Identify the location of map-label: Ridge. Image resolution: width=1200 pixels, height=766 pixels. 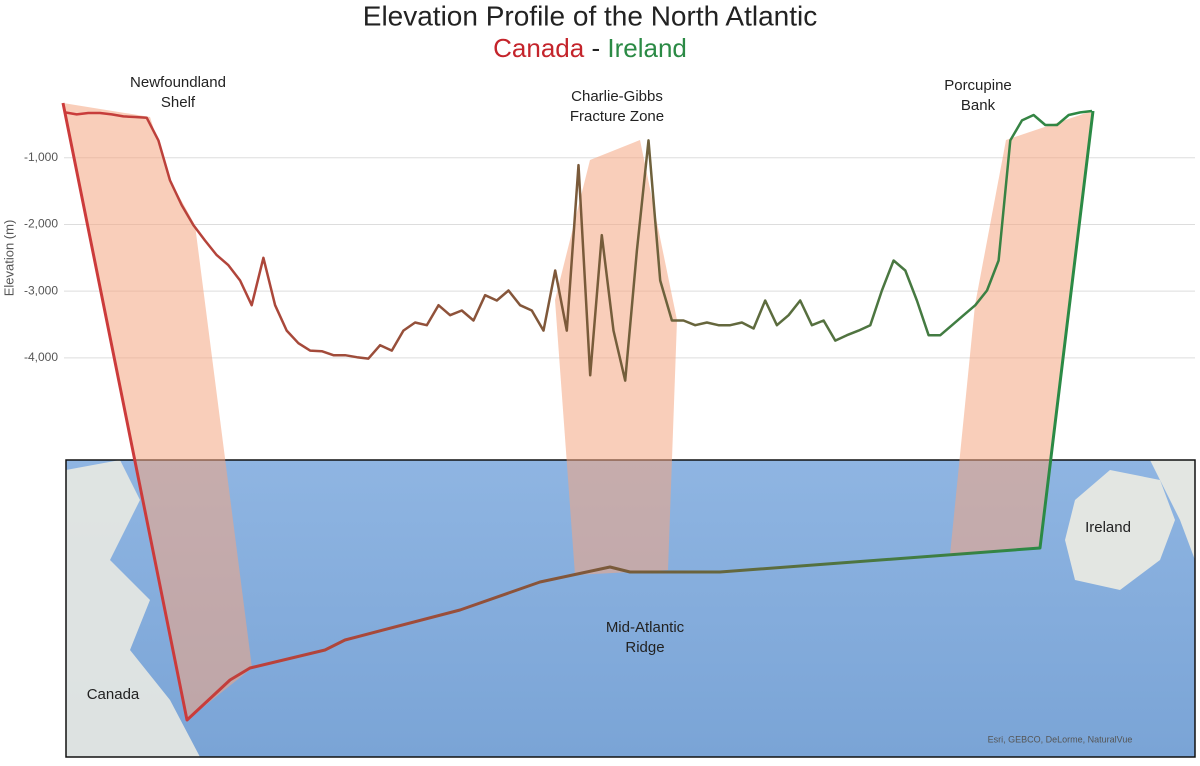
(644, 647).